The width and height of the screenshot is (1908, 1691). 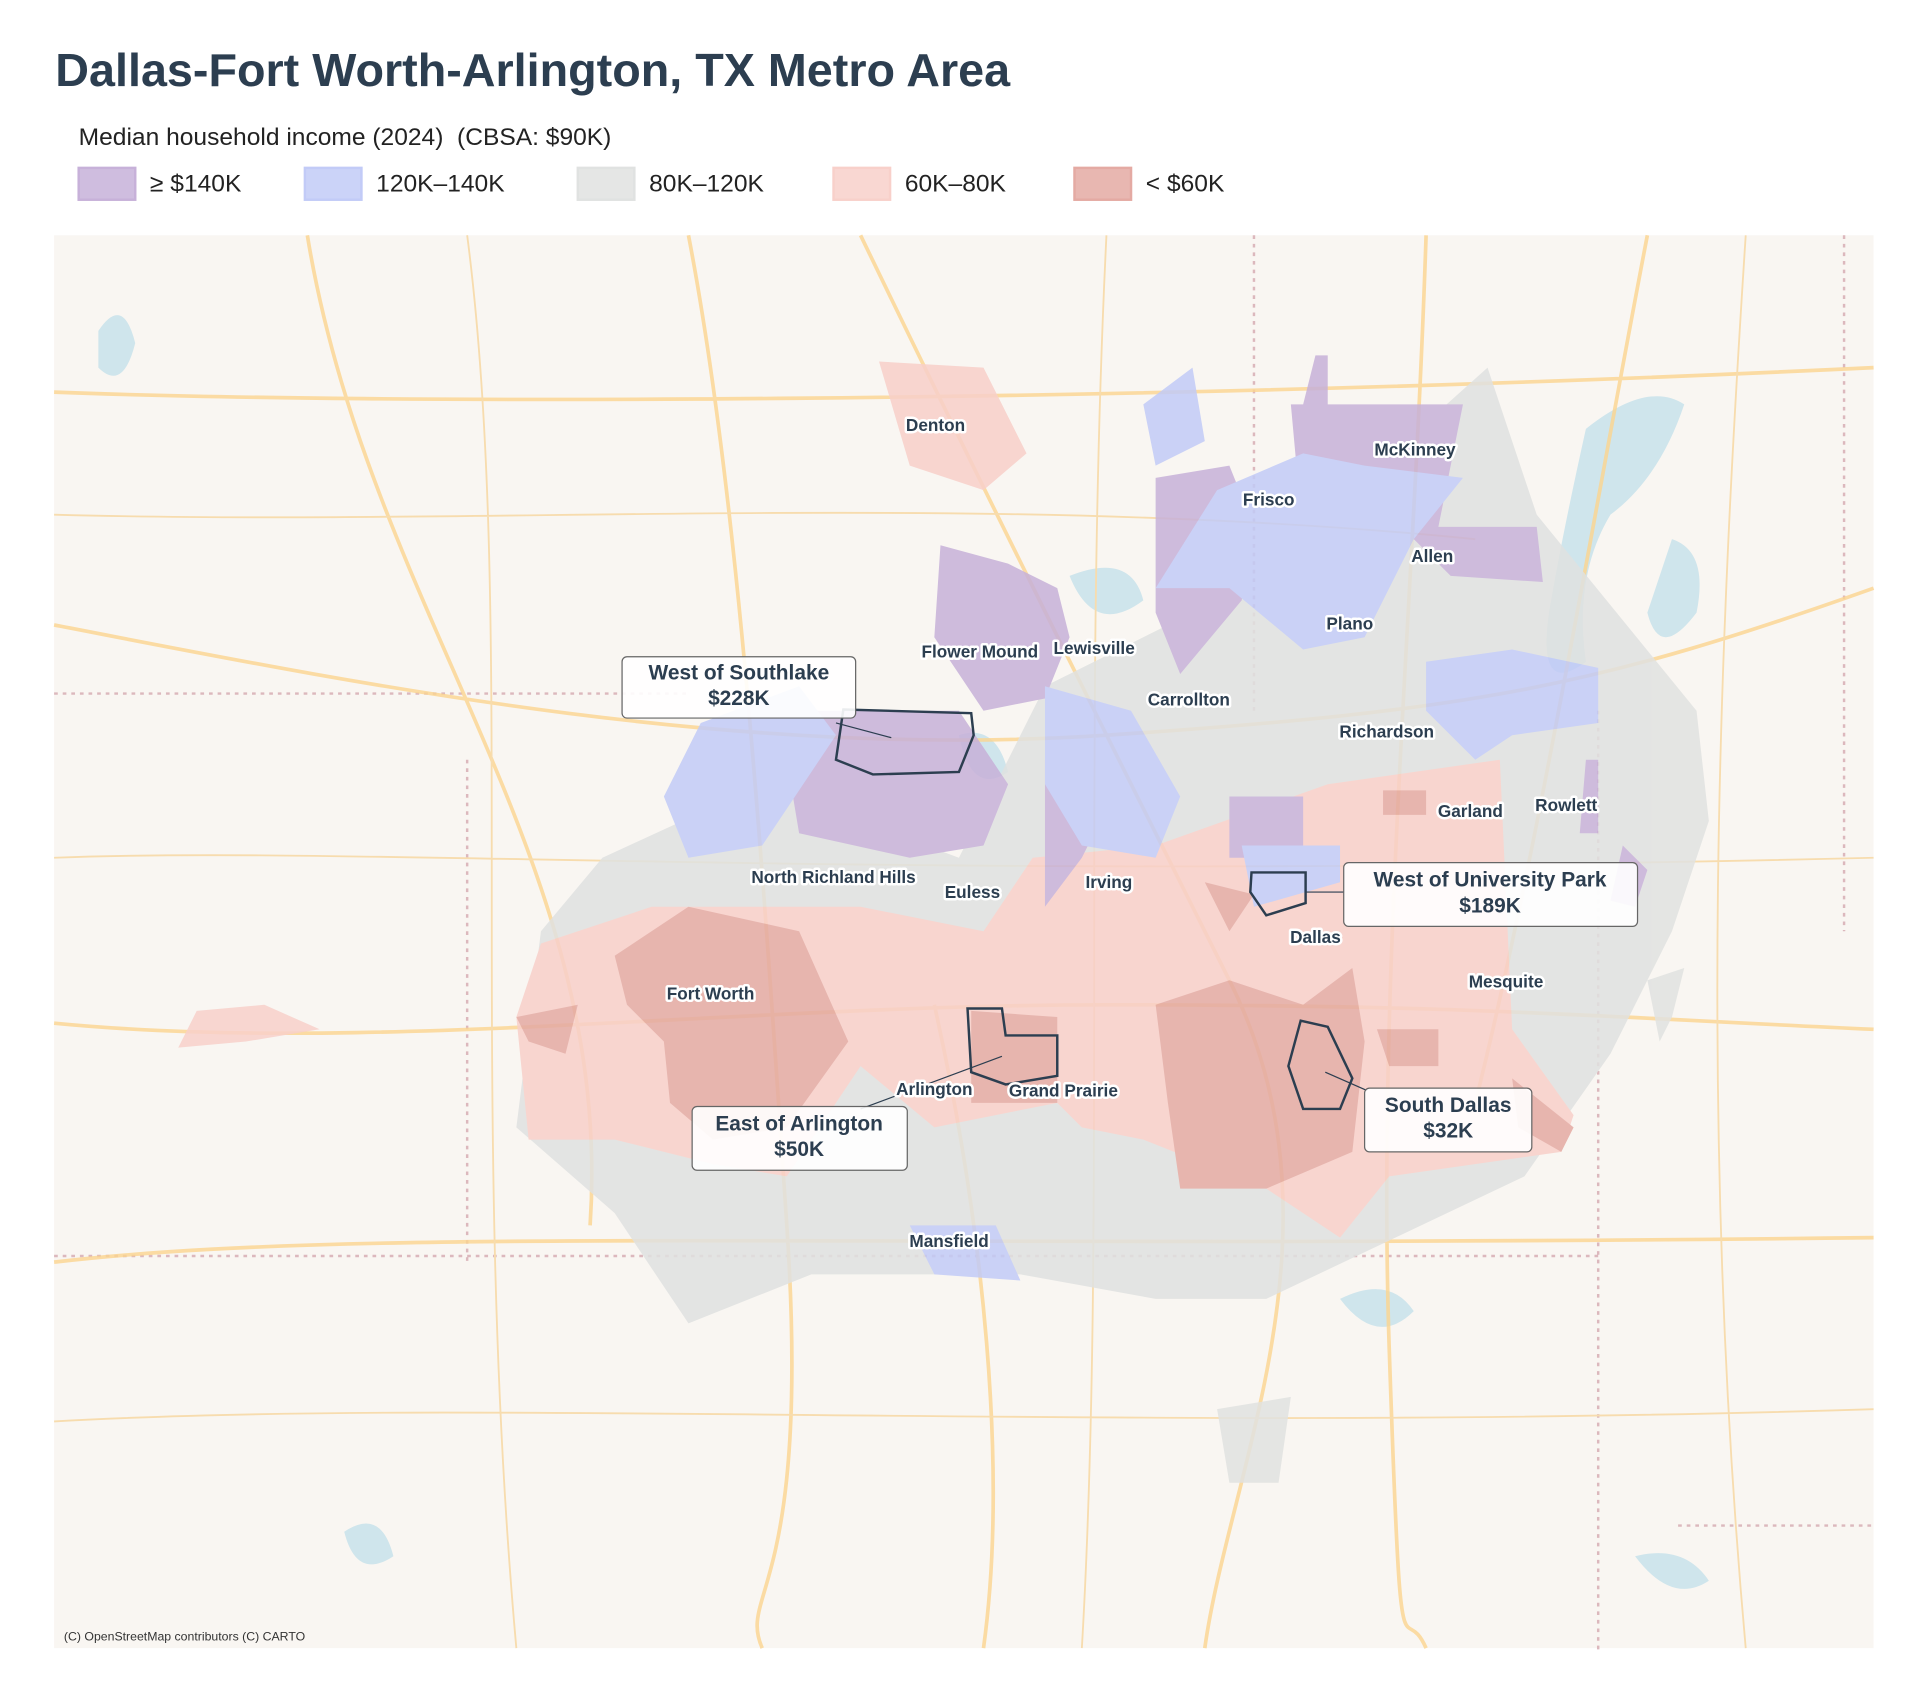 I want to click on callout-leaders, so click(x=1101, y=916).